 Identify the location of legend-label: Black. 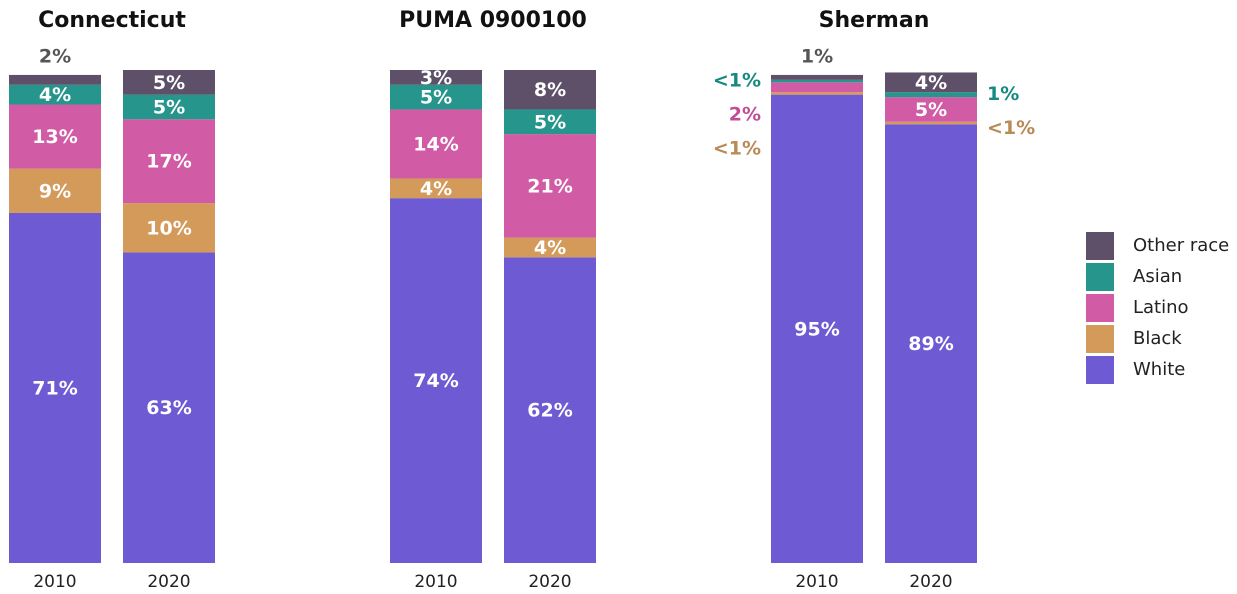
(1157, 338).